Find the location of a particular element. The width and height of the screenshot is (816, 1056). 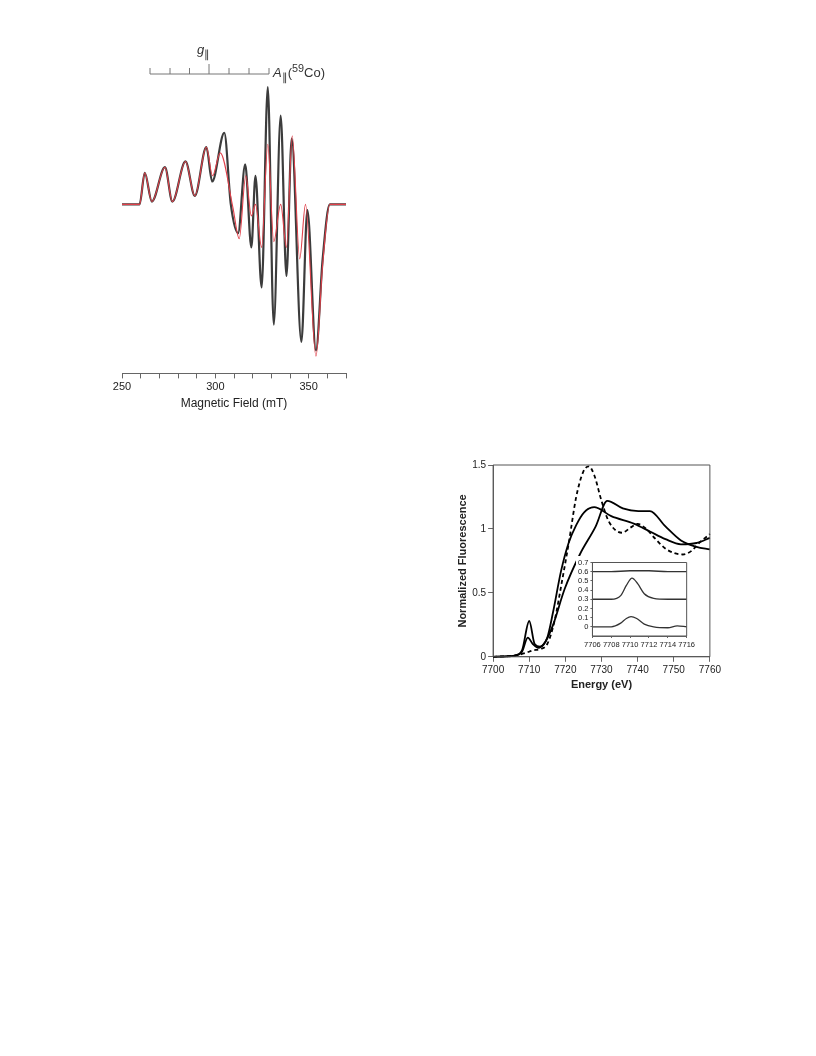

y-tick-label: 1 is located at coordinates (483, 528).